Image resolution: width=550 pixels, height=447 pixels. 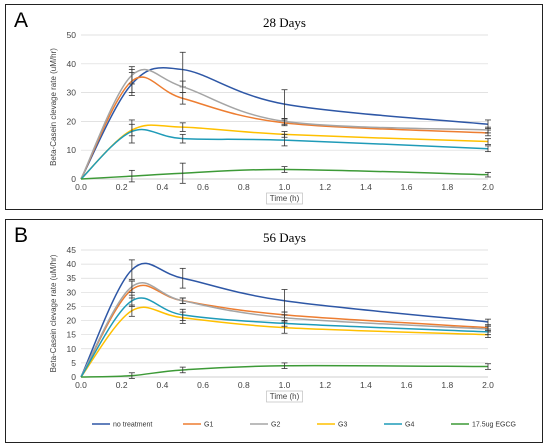 I want to click on y-tick-label: 15, so click(x=72, y=335).